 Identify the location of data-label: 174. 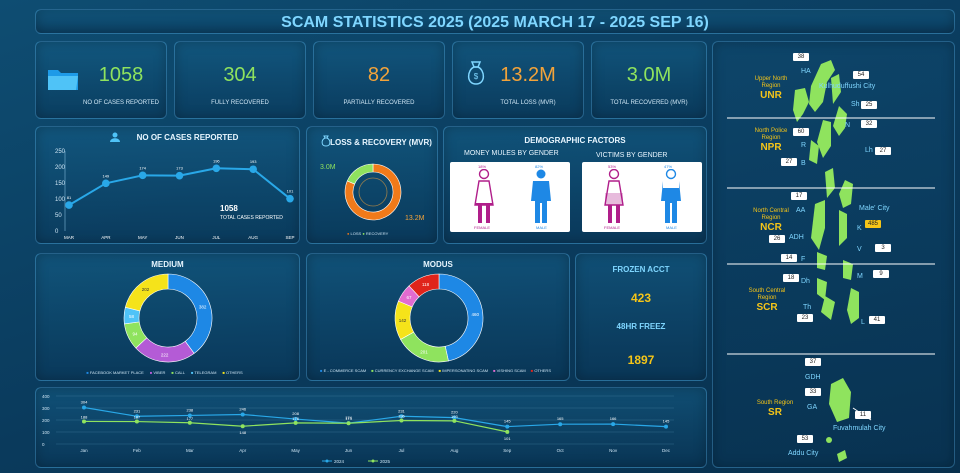
(348, 417).